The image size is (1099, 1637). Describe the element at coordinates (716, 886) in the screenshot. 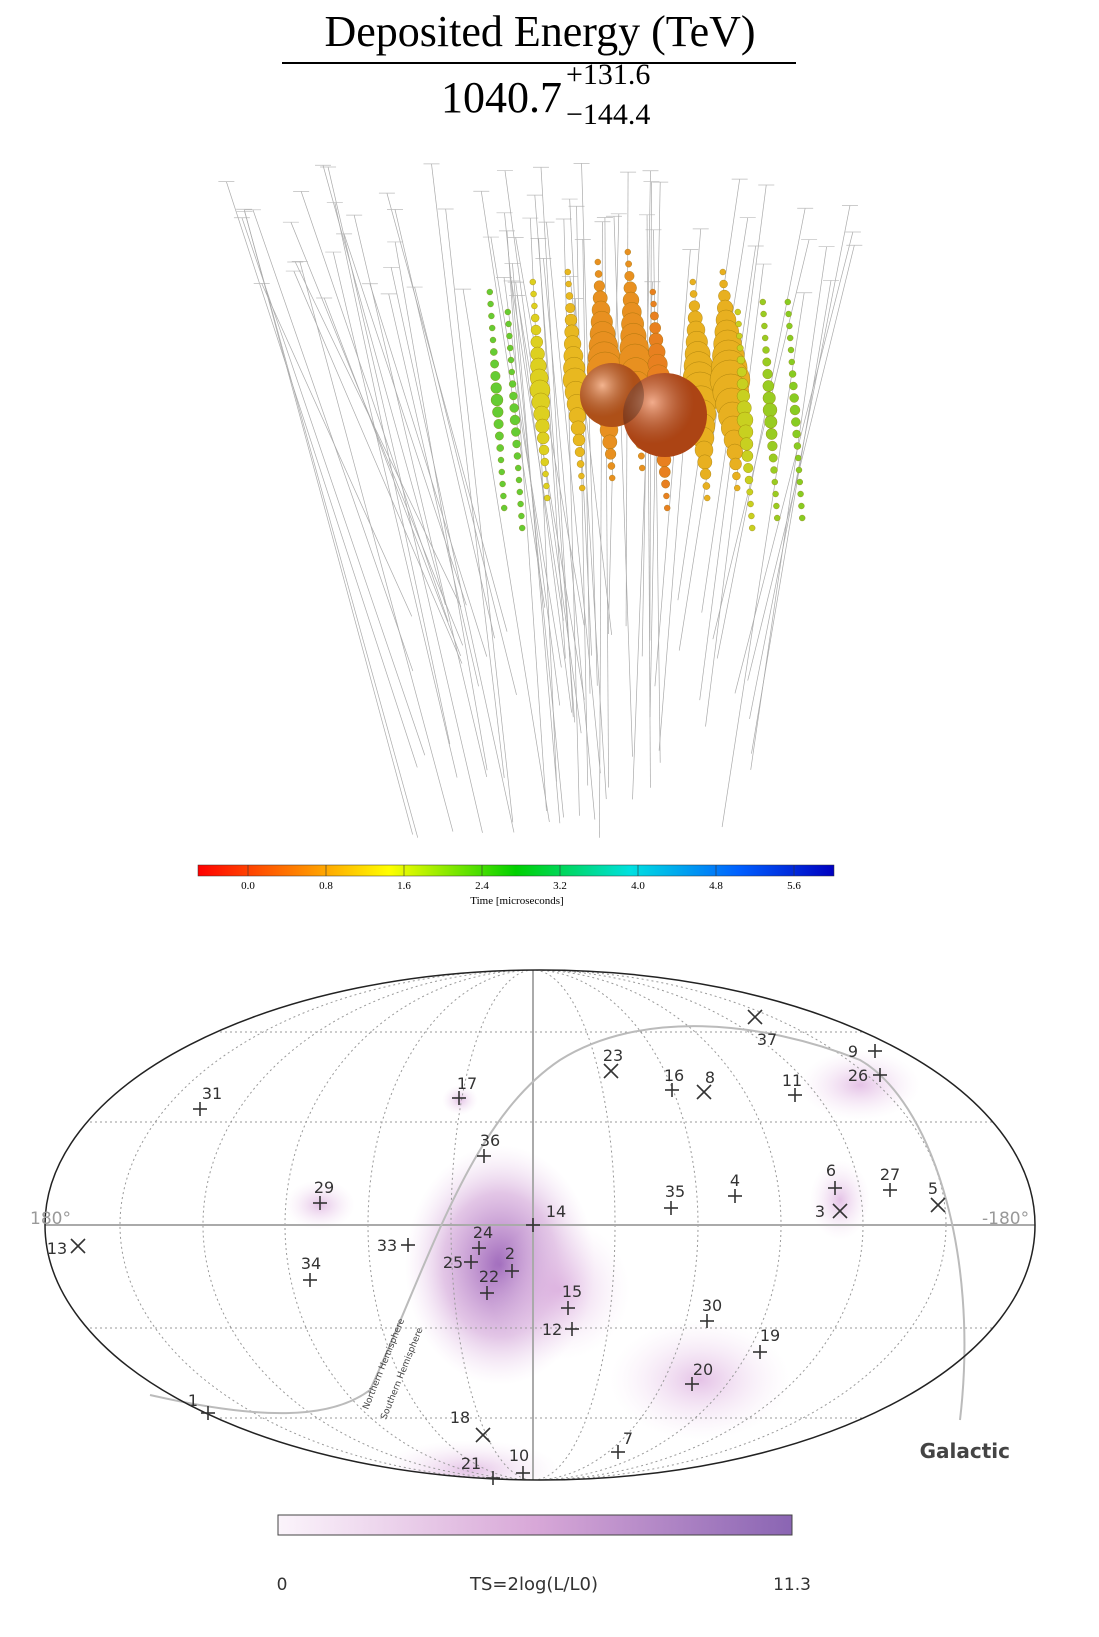

I see `time-tick-label: 4.8` at that location.